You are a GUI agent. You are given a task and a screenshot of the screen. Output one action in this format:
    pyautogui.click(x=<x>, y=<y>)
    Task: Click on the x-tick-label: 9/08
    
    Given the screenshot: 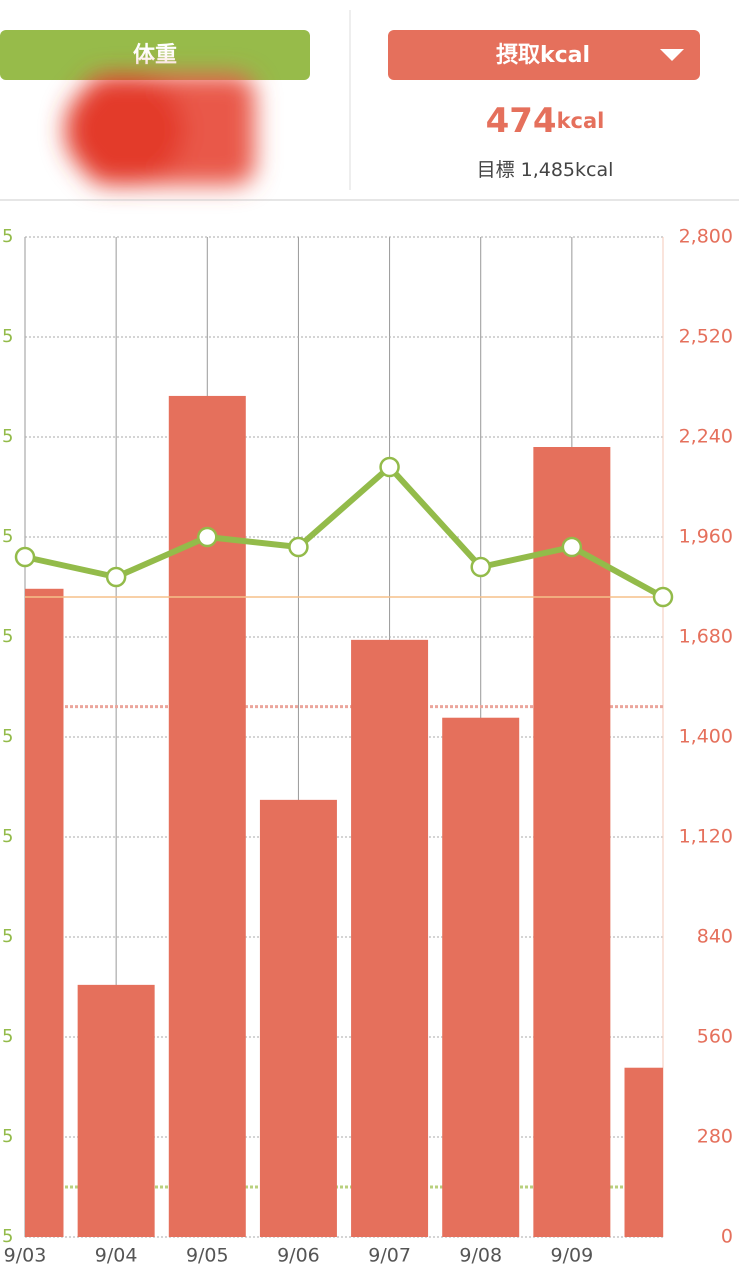 What is the action you would take?
    pyautogui.click(x=480, y=1256)
    